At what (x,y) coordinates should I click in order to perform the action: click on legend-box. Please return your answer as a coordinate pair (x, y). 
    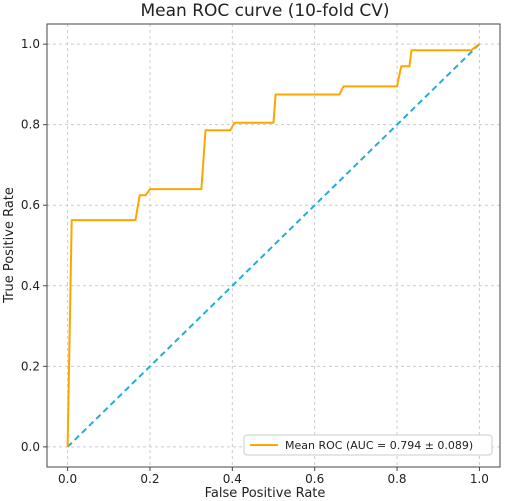
    Looking at the image, I should click on (368, 445).